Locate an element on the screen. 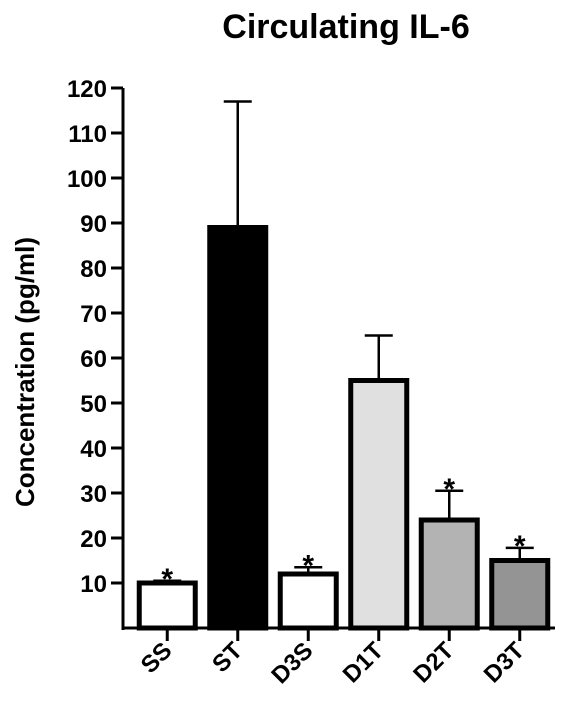 This screenshot has width=578, height=711. y-tick-label-100: 100 is located at coordinates (87, 179).